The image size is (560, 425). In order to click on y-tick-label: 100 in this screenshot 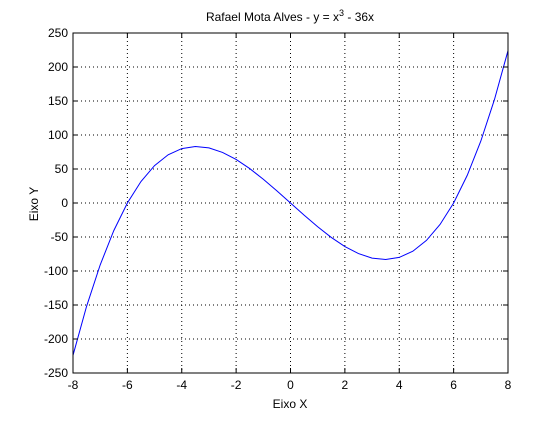, I will do `click(58, 135)`.